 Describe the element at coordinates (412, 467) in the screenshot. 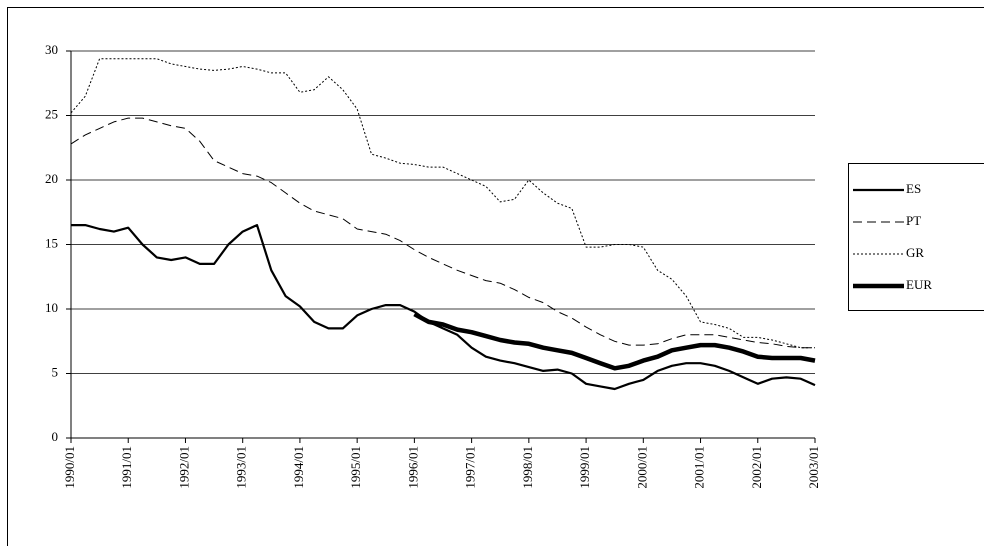

I see `x-tick-label: 1996/01` at that location.